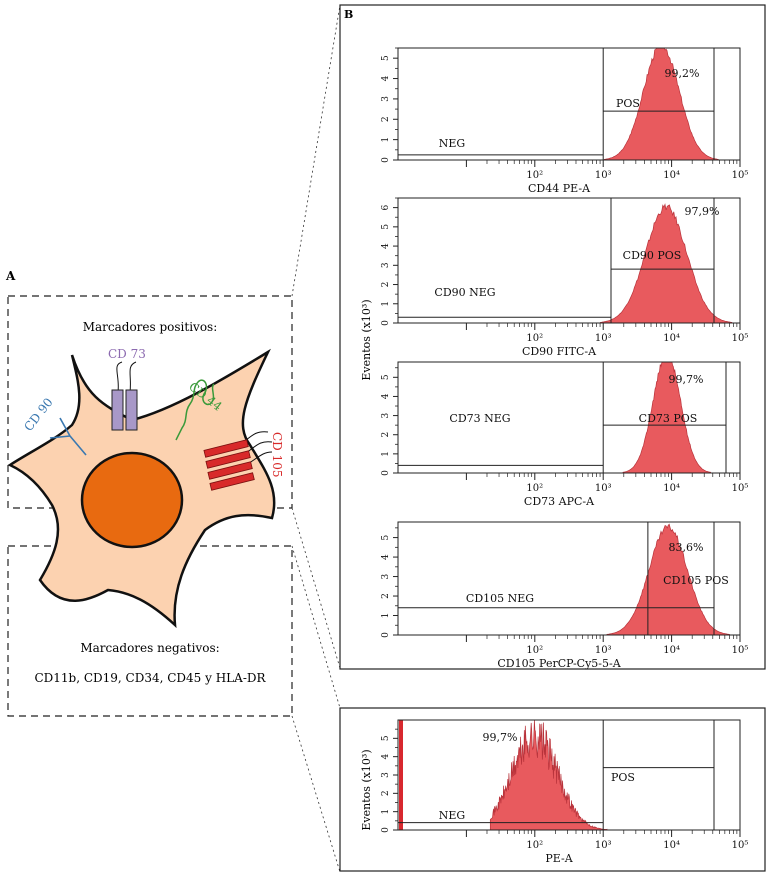  What do you see at coordinates (559, 858) in the screenshot?
I see `x-axis-label: PE-A` at bounding box center [559, 858].